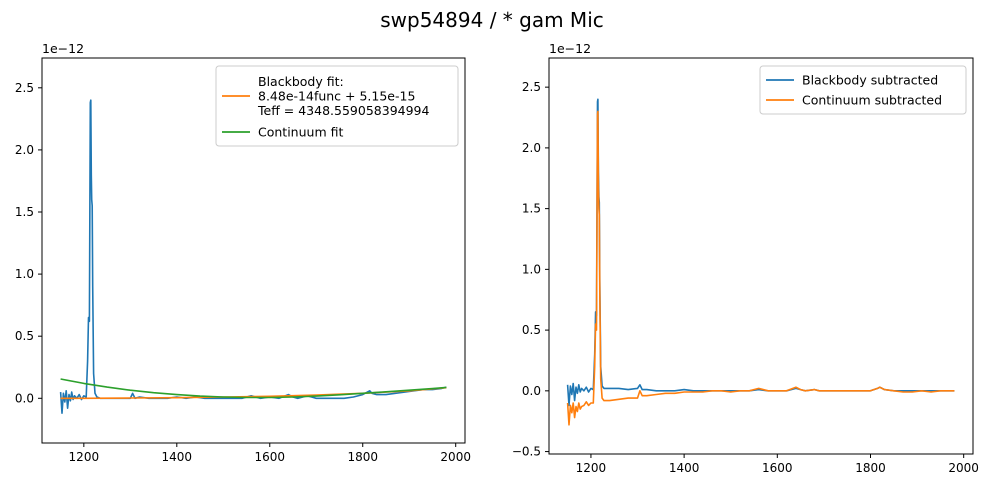 The width and height of the screenshot is (990, 478). Describe the element at coordinates (253, 388) in the screenshot. I see `series-line-continuum-fit` at that location.